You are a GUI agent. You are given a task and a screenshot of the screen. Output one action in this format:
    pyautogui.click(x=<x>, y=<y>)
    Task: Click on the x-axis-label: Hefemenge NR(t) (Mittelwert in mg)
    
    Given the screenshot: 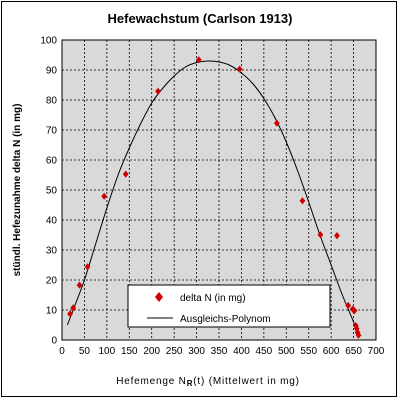 What is the action you would take?
    pyautogui.click(x=208, y=382)
    